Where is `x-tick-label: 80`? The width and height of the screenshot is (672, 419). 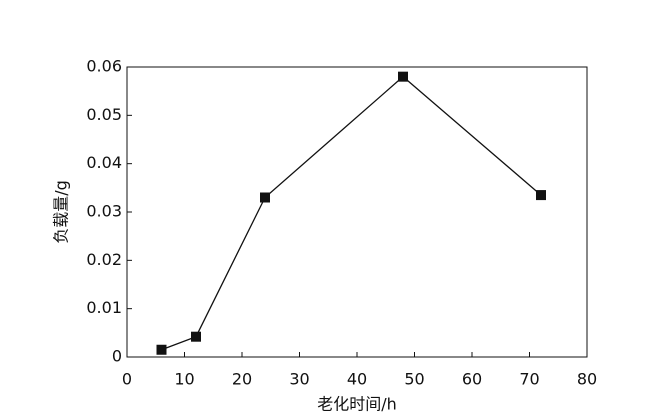
x-tick-label: 80 is located at coordinates (587, 379).